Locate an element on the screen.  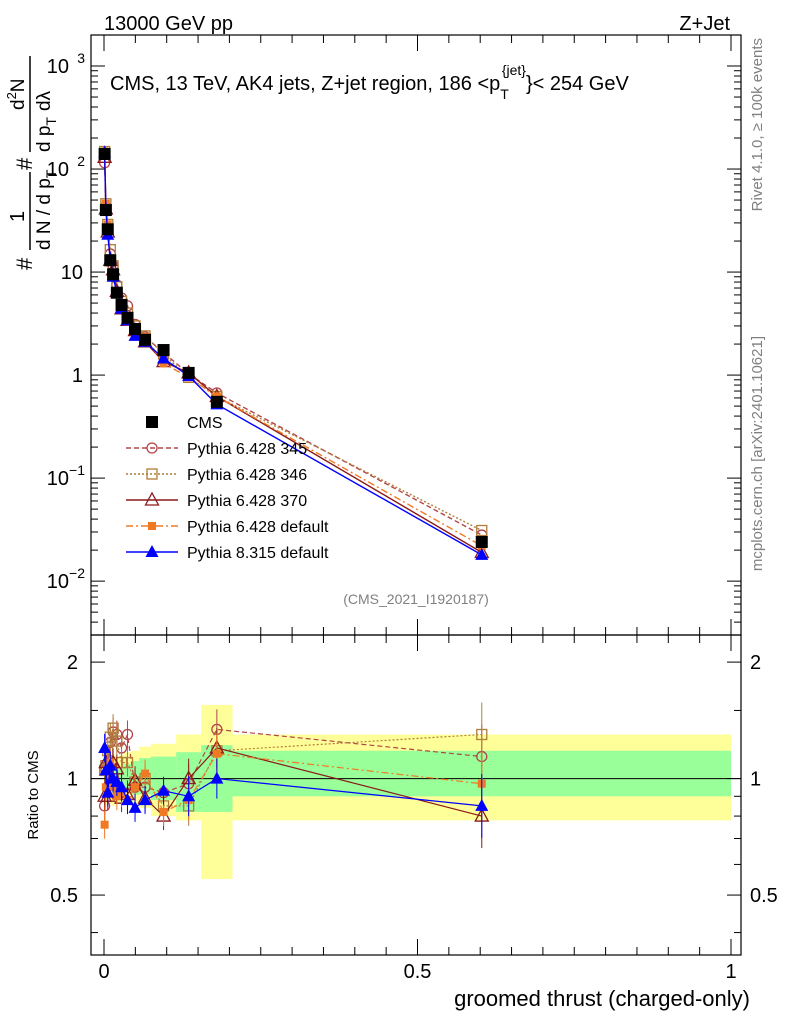
x-tick-label: 0.5 is located at coordinates (418, 972).